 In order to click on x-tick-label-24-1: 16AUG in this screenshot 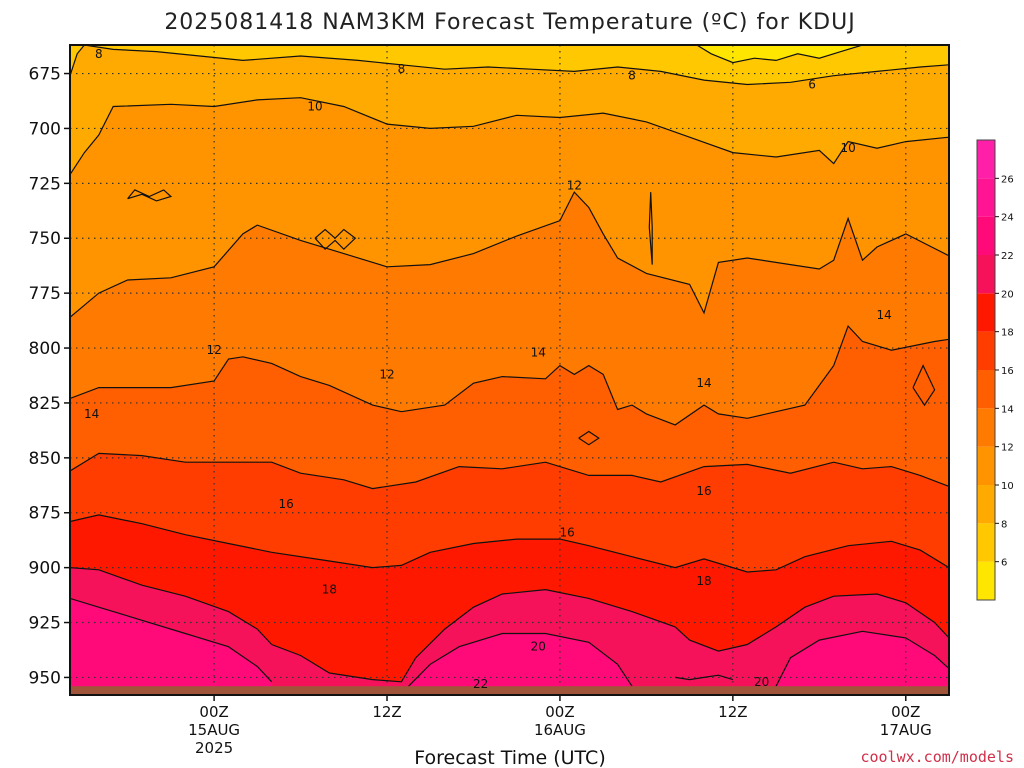, I will do `click(560, 730)`.